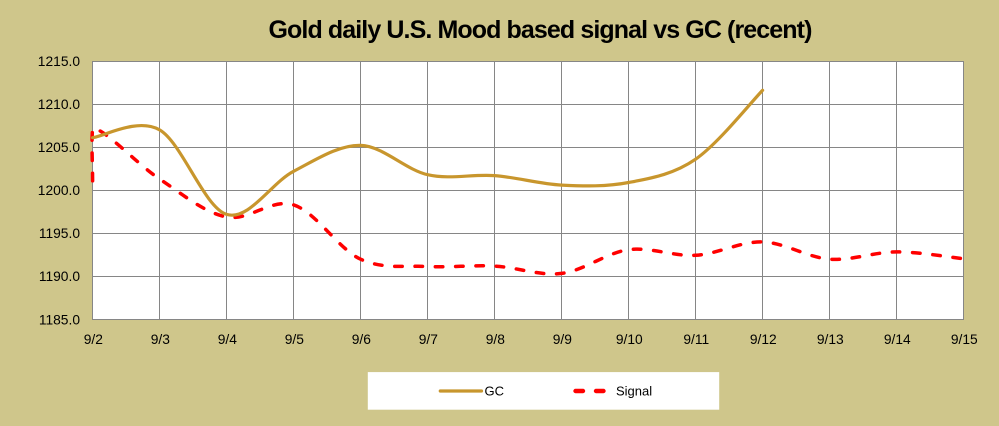  What do you see at coordinates (161, 339) in the screenshot?
I see `svg-text: 9/3` at bounding box center [161, 339].